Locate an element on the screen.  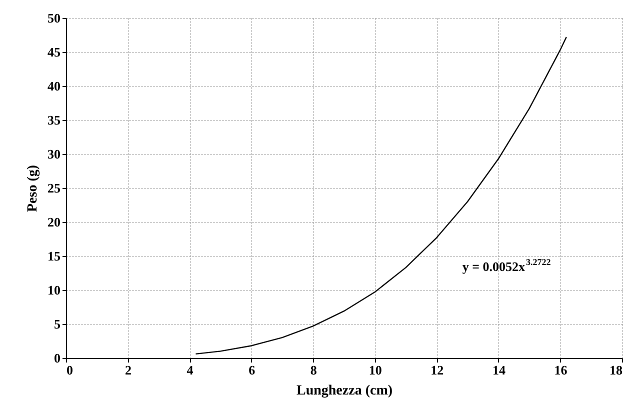
y-tick-label: 50 is located at coordinates (54, 18).